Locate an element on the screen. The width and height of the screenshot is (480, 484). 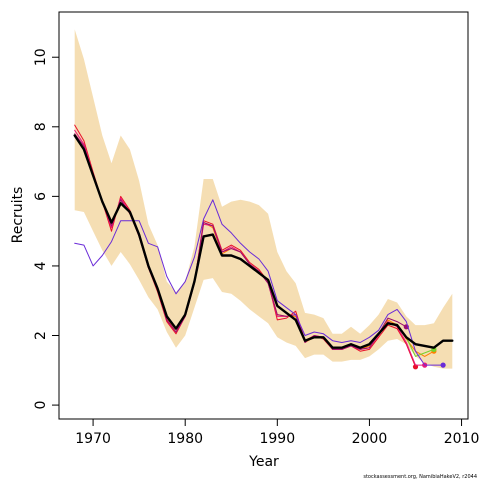
y-axis-title: Recruits is located at coordinates (18, 215).